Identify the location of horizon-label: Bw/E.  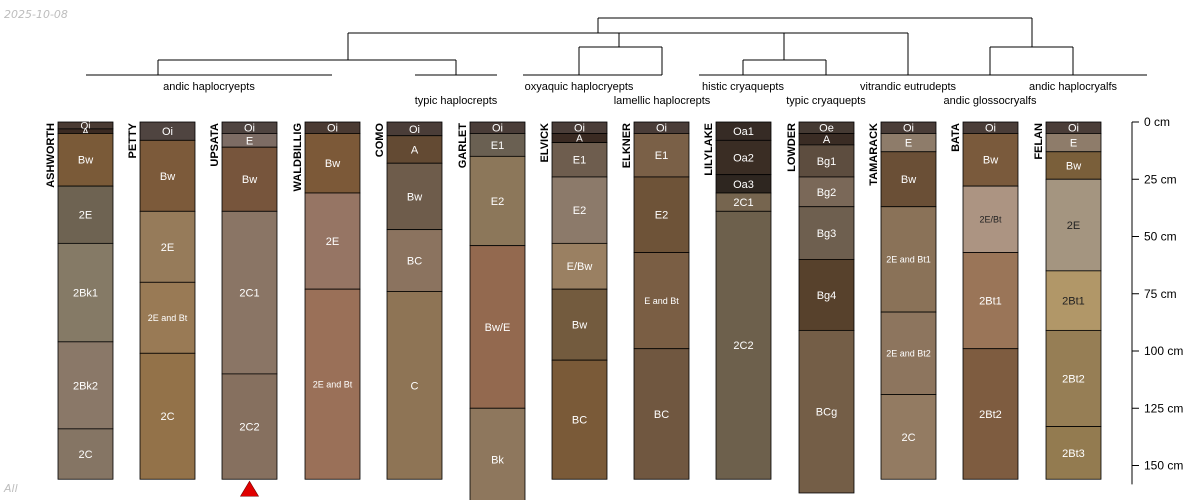
(498, 328).